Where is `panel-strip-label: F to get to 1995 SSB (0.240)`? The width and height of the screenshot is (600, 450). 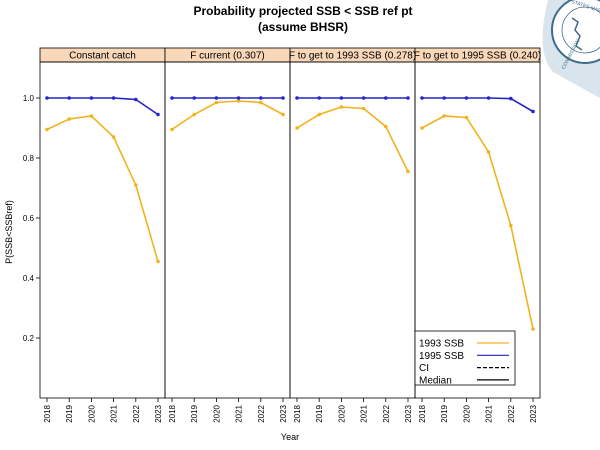
panel-strip-label: F to get to 1995 SSB (0.240) is located at coordinates (477, 56).